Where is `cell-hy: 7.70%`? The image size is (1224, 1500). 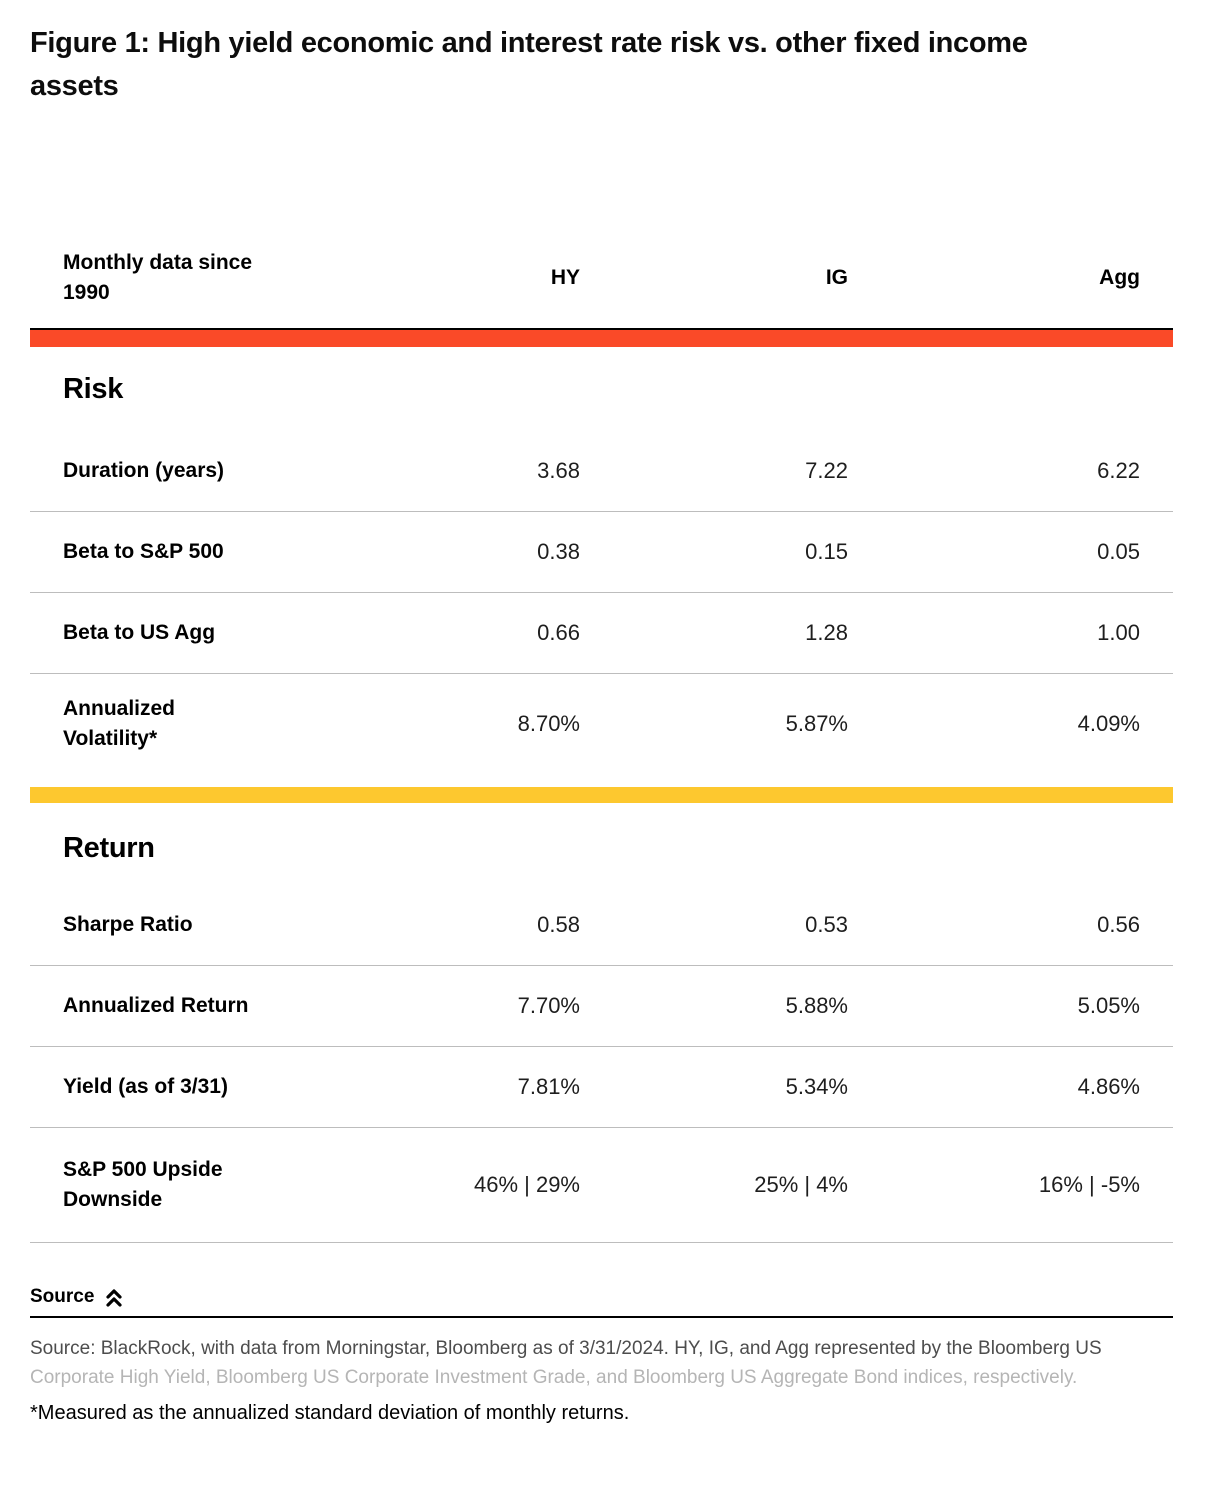
cell-hy: 7.70% is located at coordinates (548, 1005).